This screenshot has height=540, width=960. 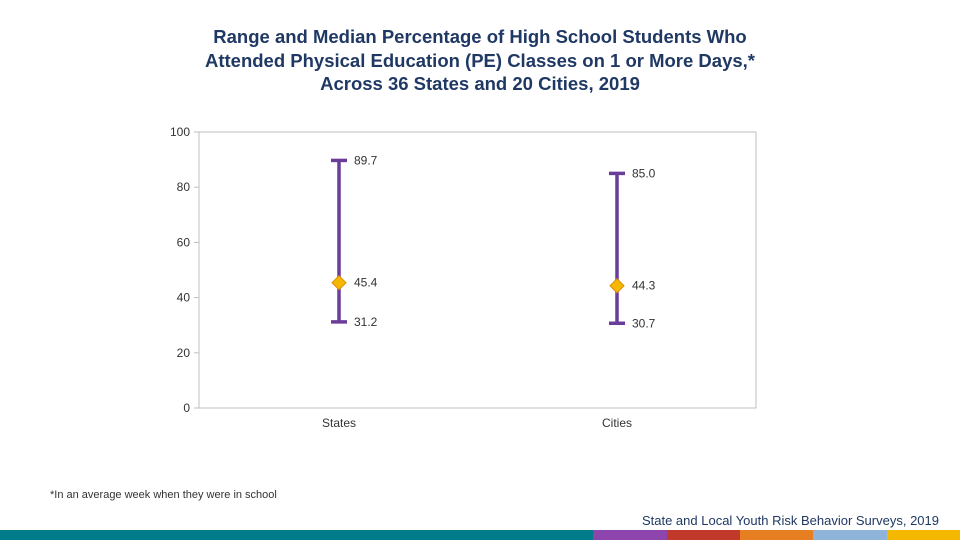 I want to click on median-label-cities: 44.3, so click(x=644, y=286).